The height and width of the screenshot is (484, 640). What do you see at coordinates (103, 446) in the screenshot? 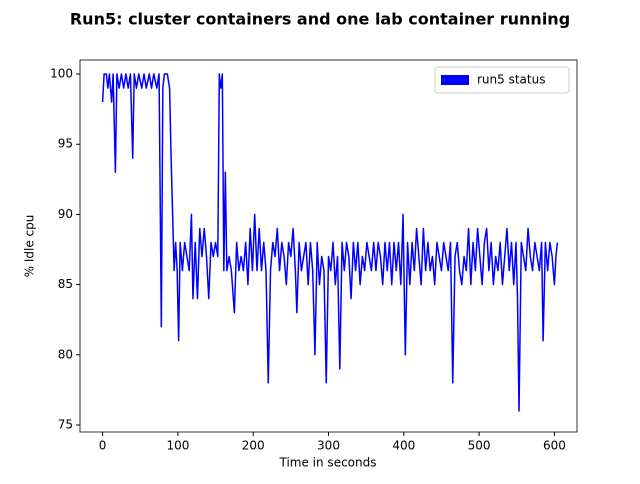
I see `x-tick-label: 0` at bounding box center [103, 446].